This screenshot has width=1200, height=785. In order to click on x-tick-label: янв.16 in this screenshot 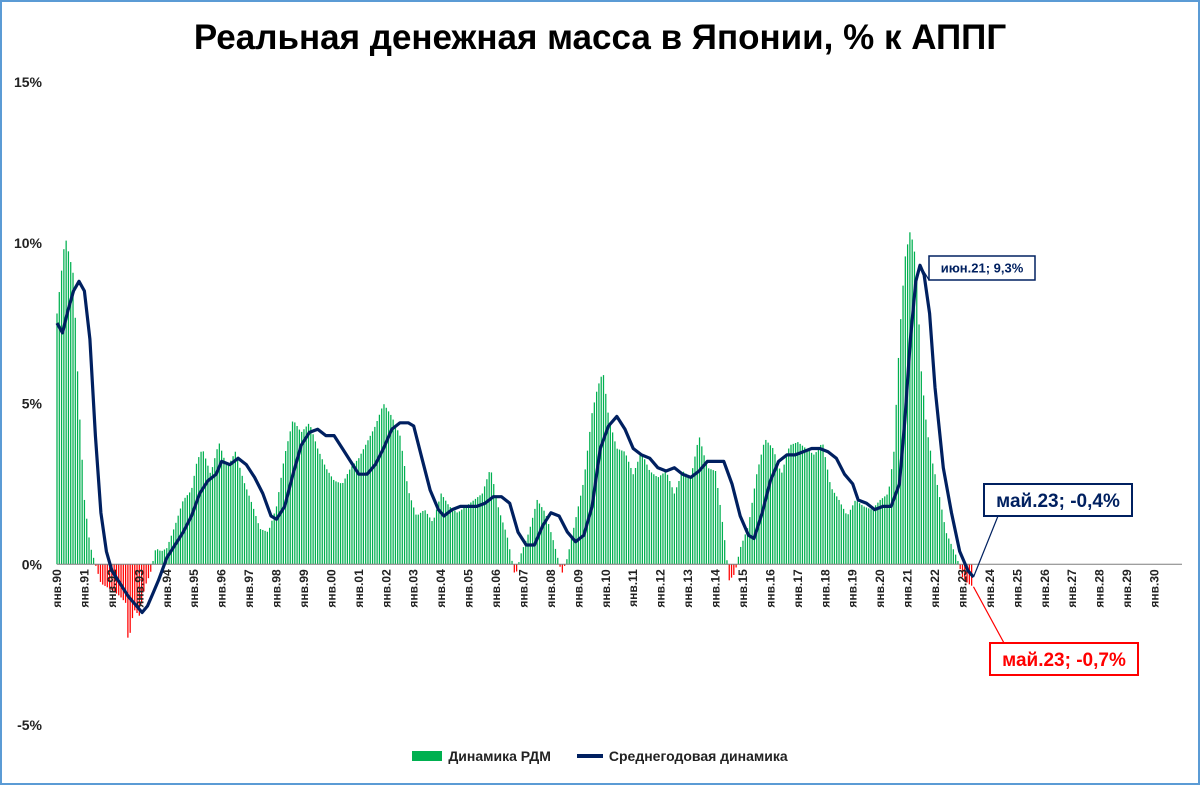, I will do `click(770, 588)`.